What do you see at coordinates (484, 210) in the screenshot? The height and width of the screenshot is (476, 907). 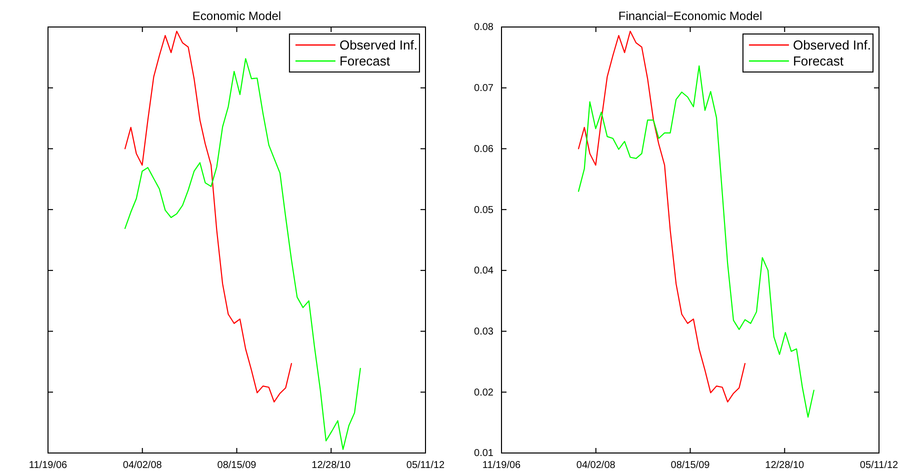 I see `y-tick-label: 0.05` at bounding box center [484, 210].